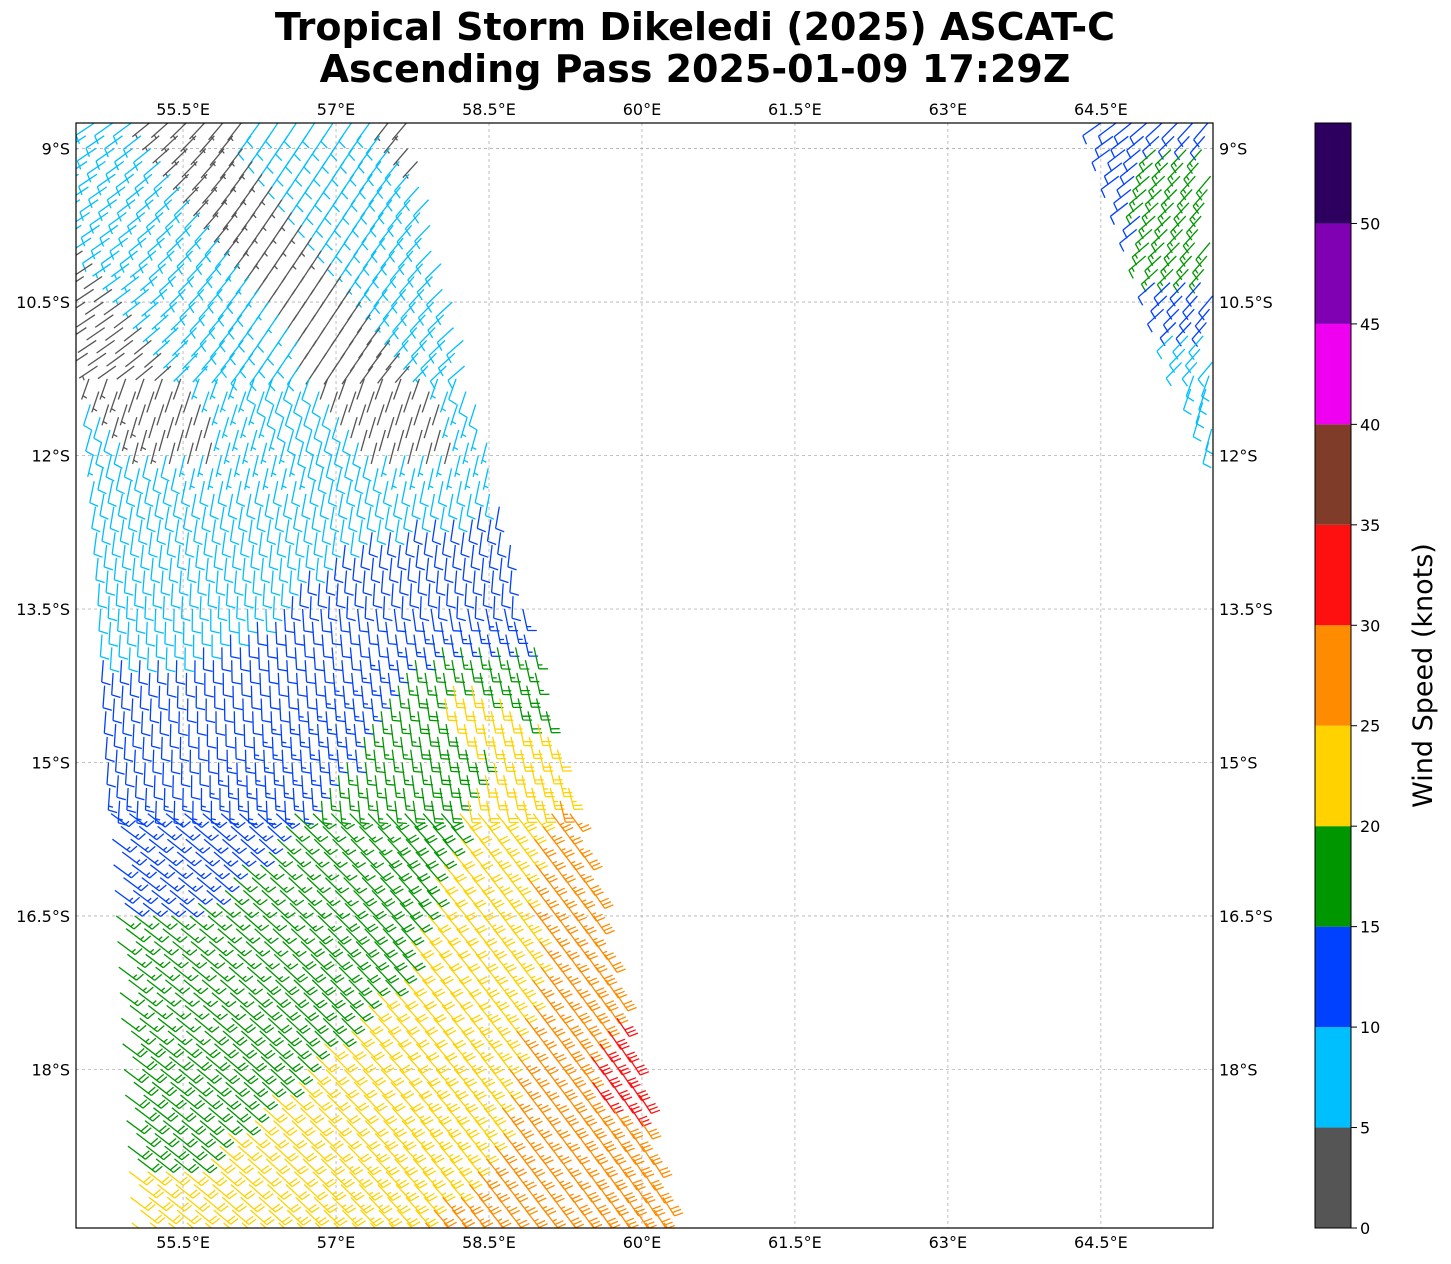 This screenshot has height=1264, width=1451. Describe the element at coordinates (1238, 456) in the screenshot. I see `y-tick-label-right: 12°S` at that location.